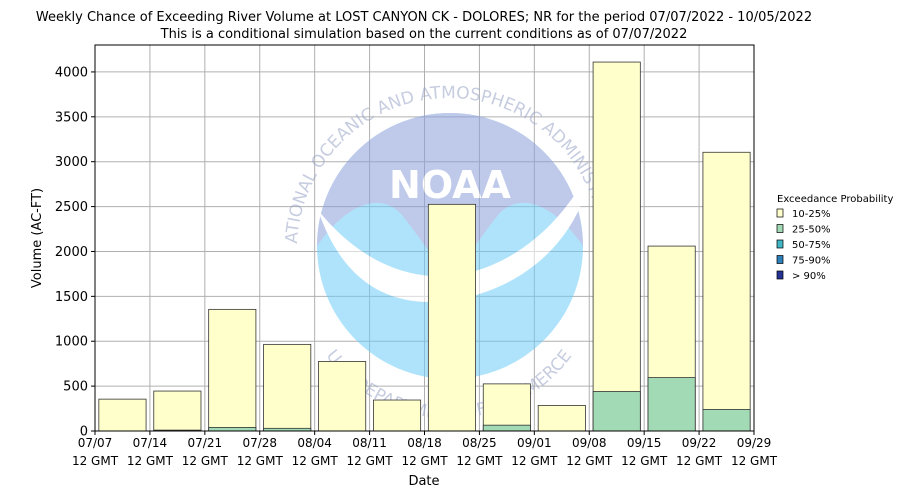 This screenshot has height=497, width=920. I want to click on x-tick-label-date: 07/28, so click(259, 443).